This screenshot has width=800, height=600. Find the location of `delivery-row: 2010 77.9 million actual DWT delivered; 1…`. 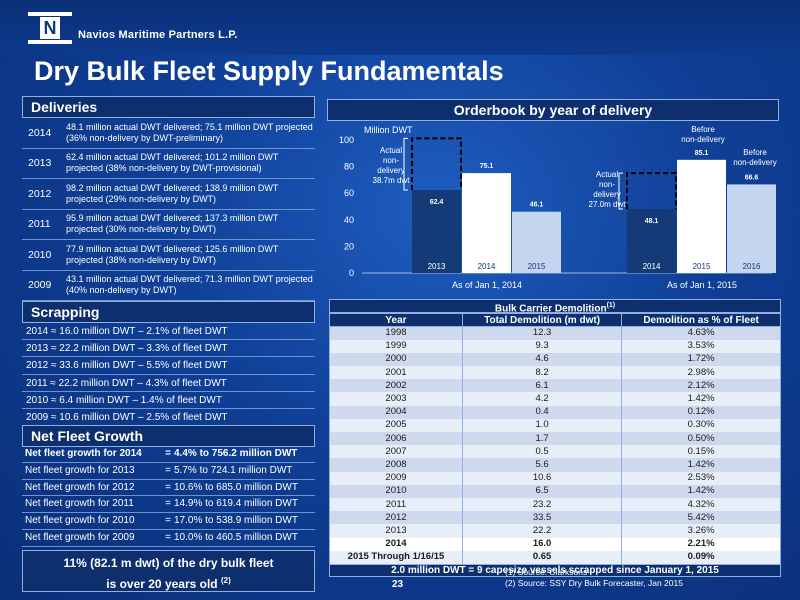

delivery-row: 2010 77.9 million actual DWT delivered; 1… is located at coordinates (168, 255).